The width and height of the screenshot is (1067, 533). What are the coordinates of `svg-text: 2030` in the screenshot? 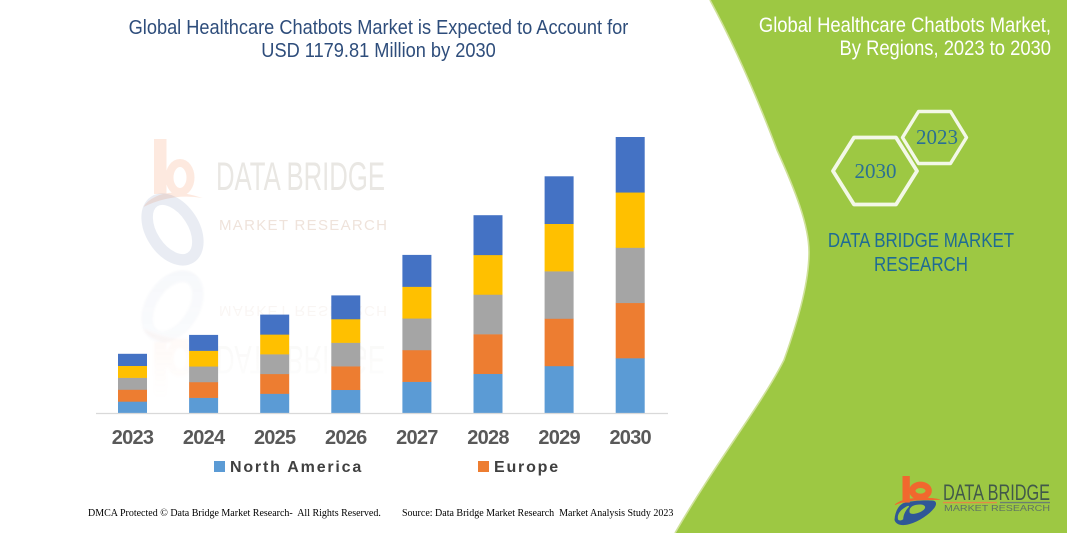 It's located at (876, 171).